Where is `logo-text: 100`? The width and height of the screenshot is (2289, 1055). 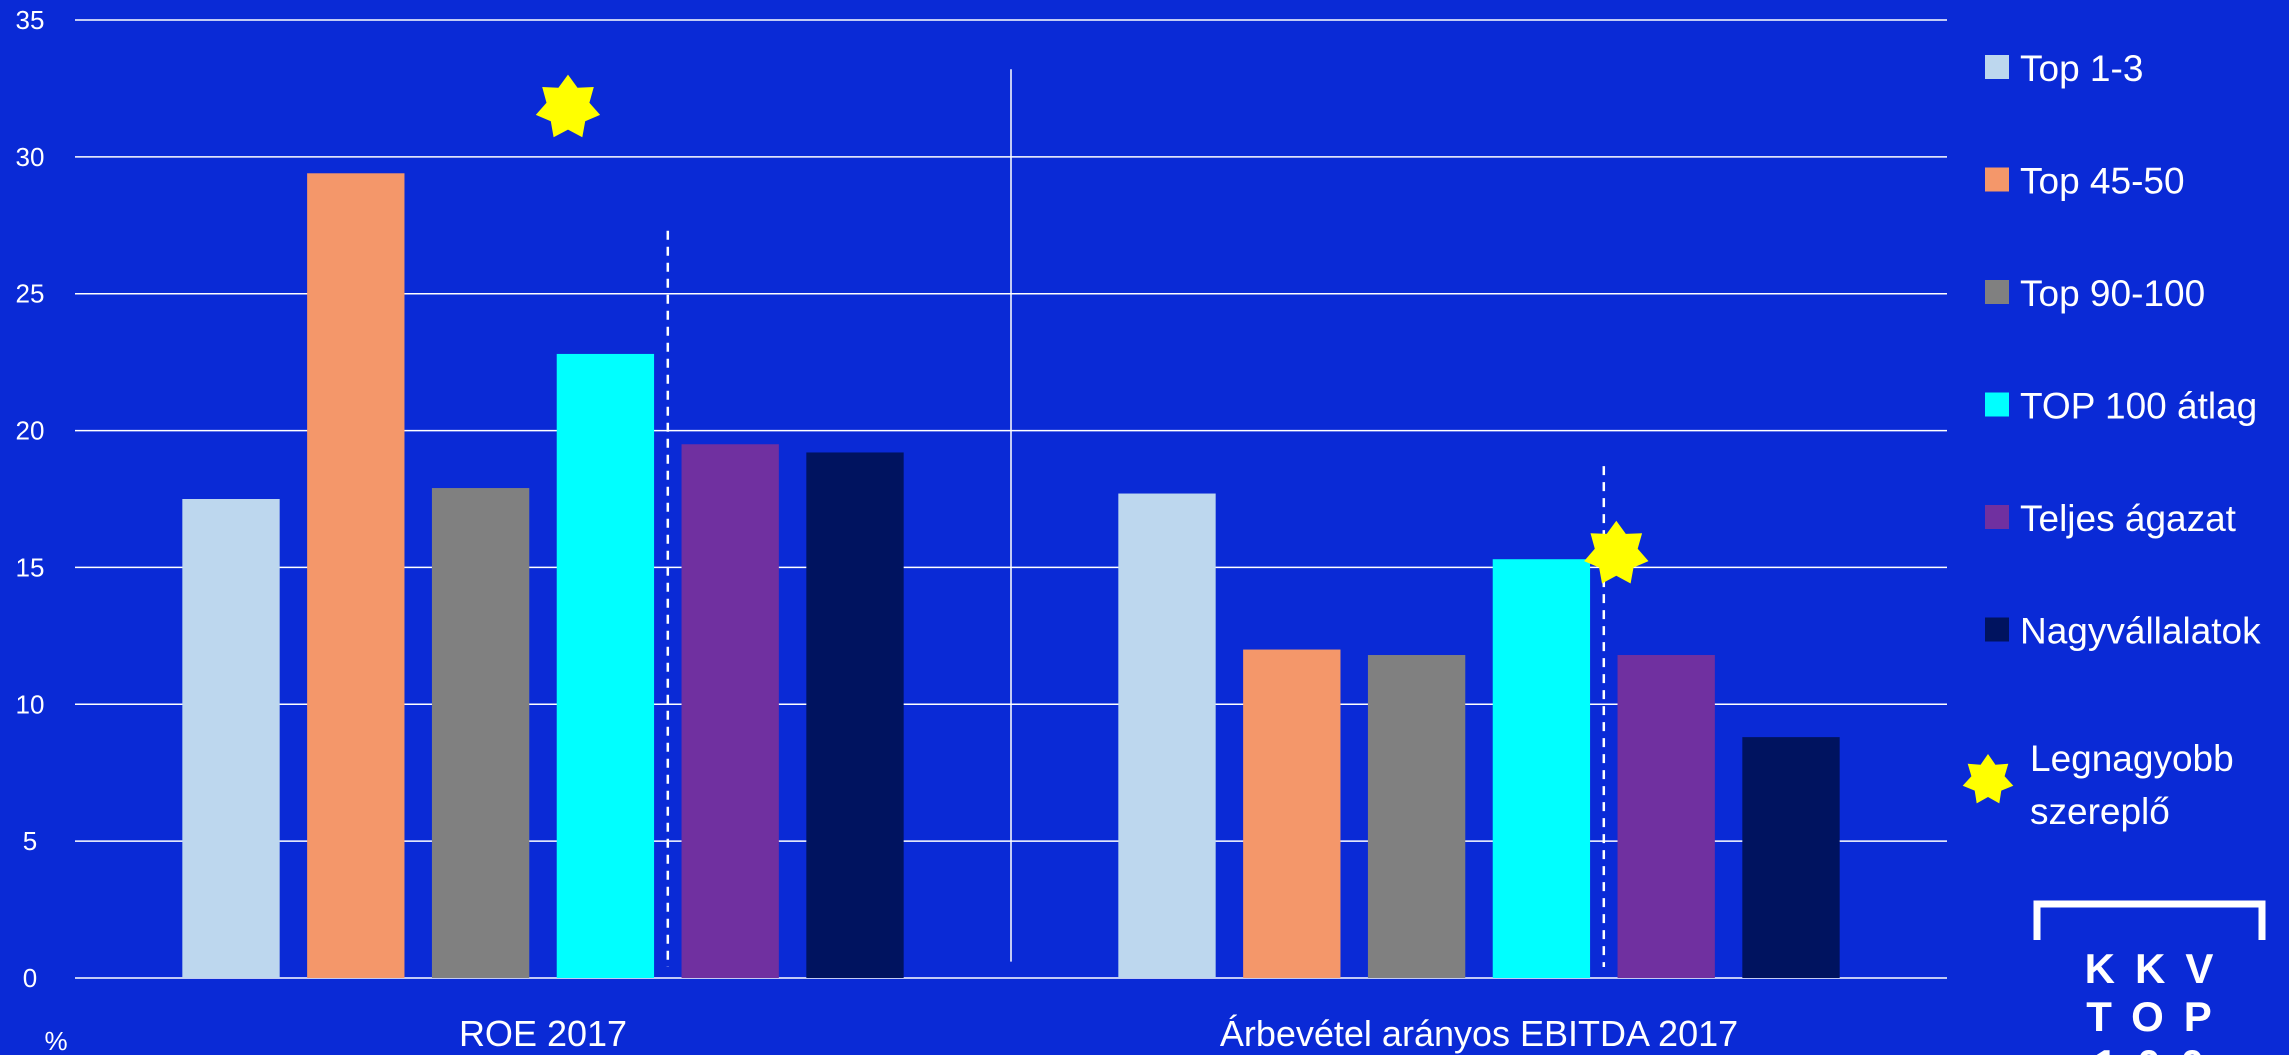 logo-text: 100 is located at coordinates (2159, 1048).